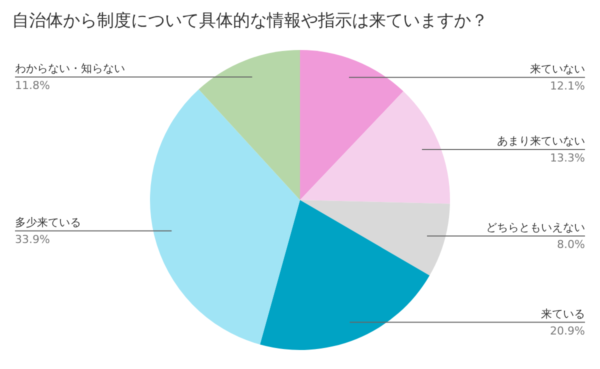  I want to click on slice-label: どちらともいえない, so click(535, 227).